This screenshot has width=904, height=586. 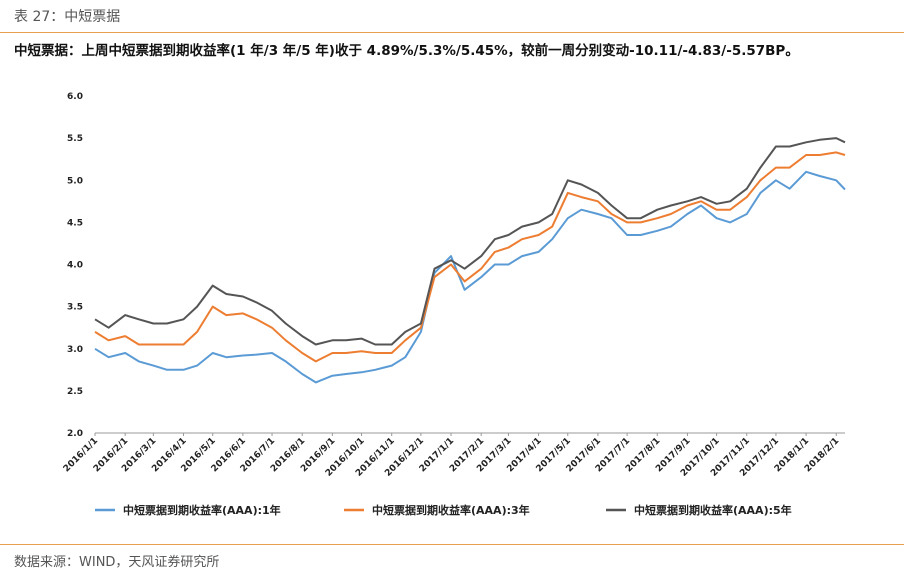 I want to click on y-tick-label: 4.5, so click(x=75, y=223).